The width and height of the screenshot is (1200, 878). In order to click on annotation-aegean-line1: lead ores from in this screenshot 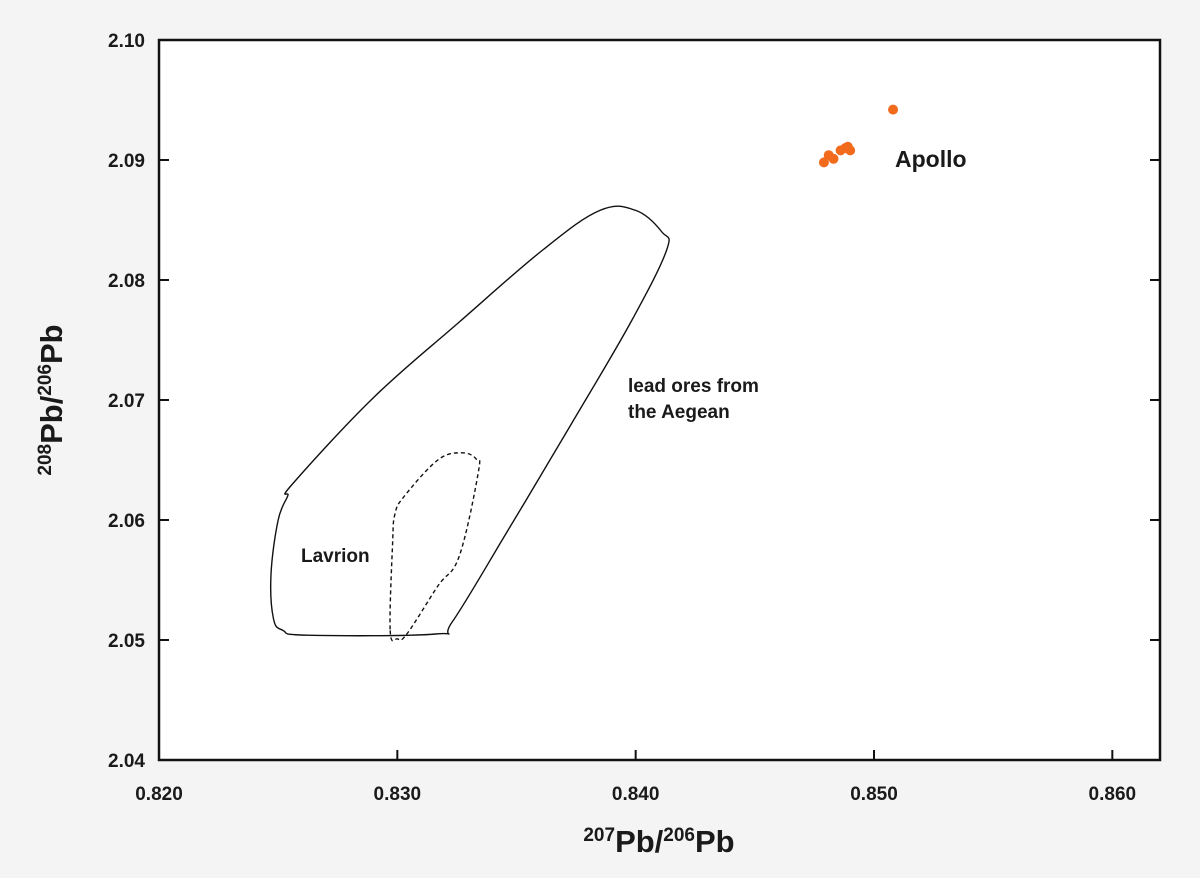, I will do `click(693, 386)`.